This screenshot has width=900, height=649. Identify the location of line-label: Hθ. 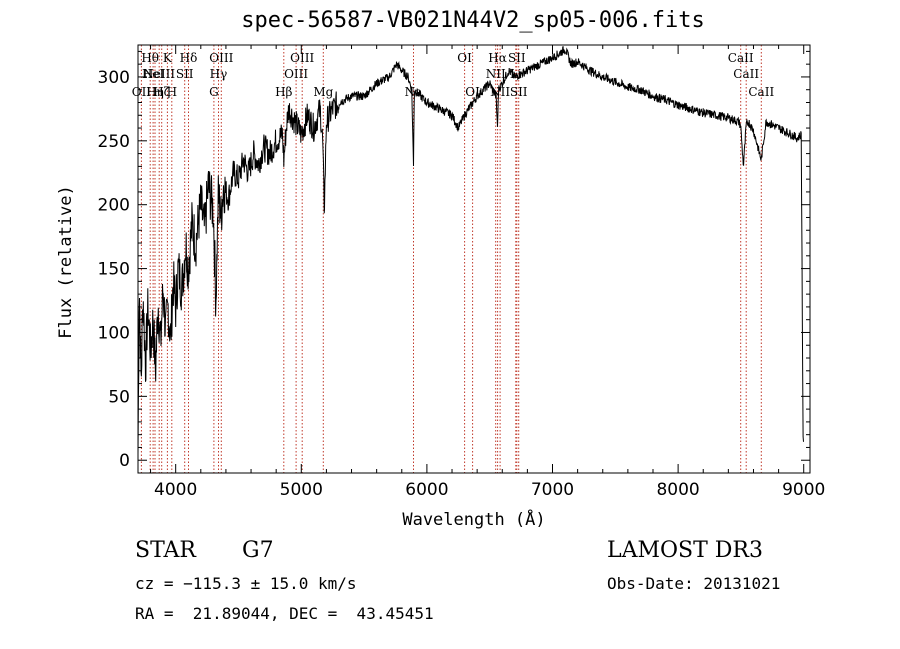
(150, 58).